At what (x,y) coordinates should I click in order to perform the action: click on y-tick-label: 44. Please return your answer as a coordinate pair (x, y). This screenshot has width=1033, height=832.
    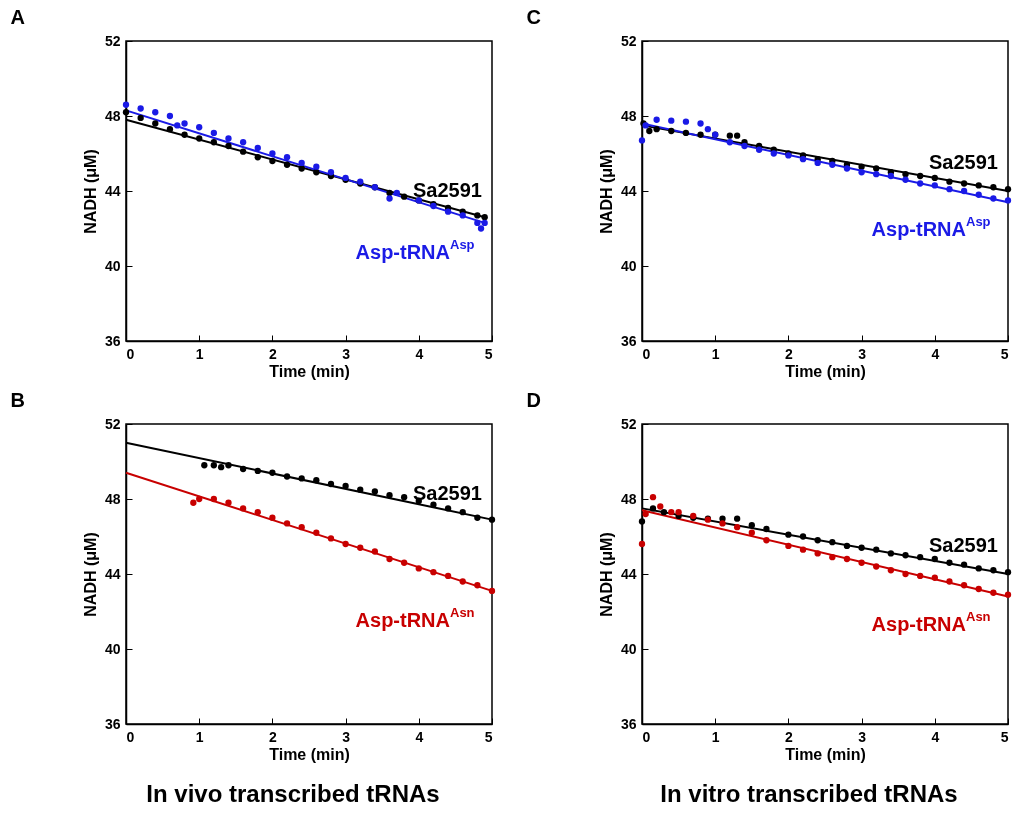
    Looking at the image, I should click on (112, 190).